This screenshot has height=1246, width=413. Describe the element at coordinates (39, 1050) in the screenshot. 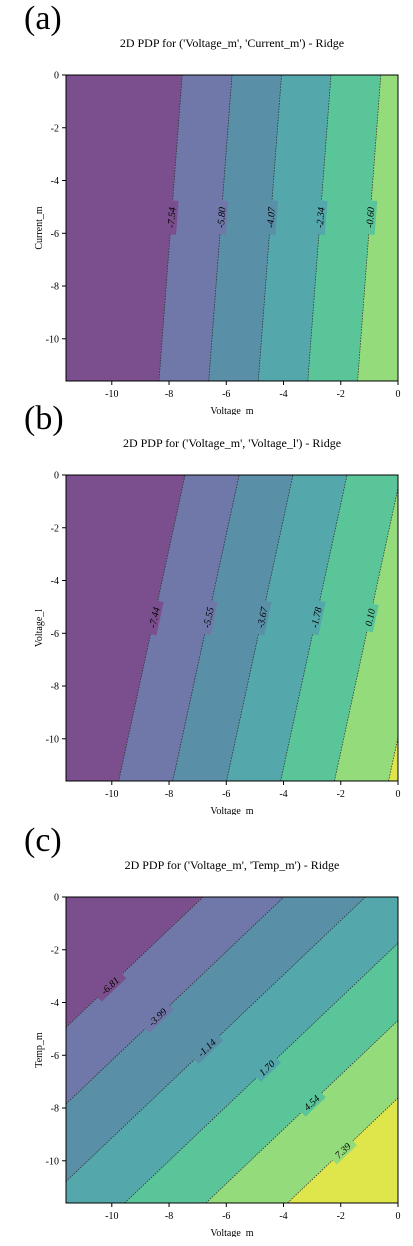

I see `y-axis-label: Temp_m` at that location.